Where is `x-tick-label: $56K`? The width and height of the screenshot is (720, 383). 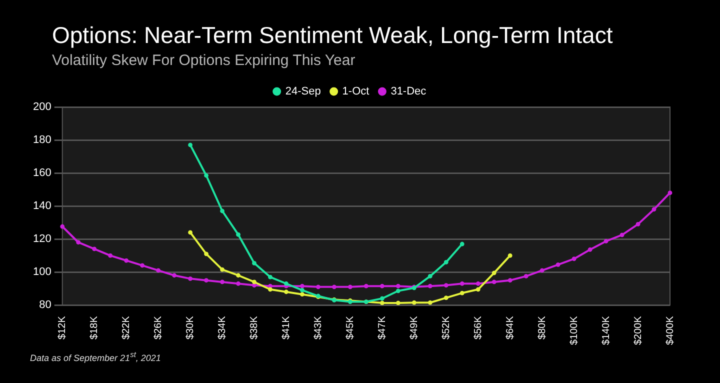
x-tick-label: $56K is located at coordinates (478, 328).